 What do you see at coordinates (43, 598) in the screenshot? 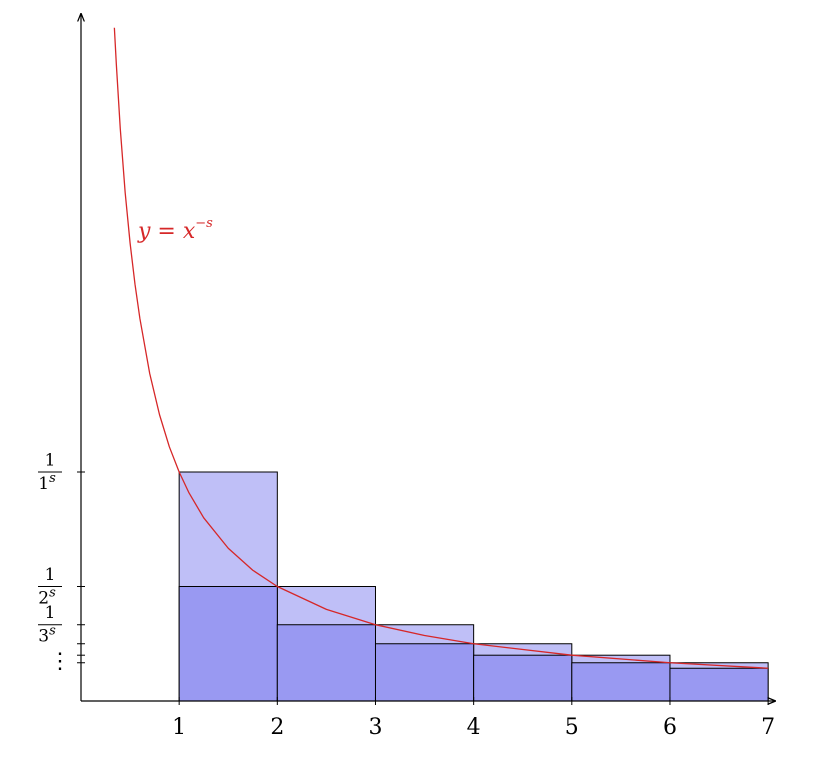
I see `denominator-base: 2` at bounding box center [43, 598].